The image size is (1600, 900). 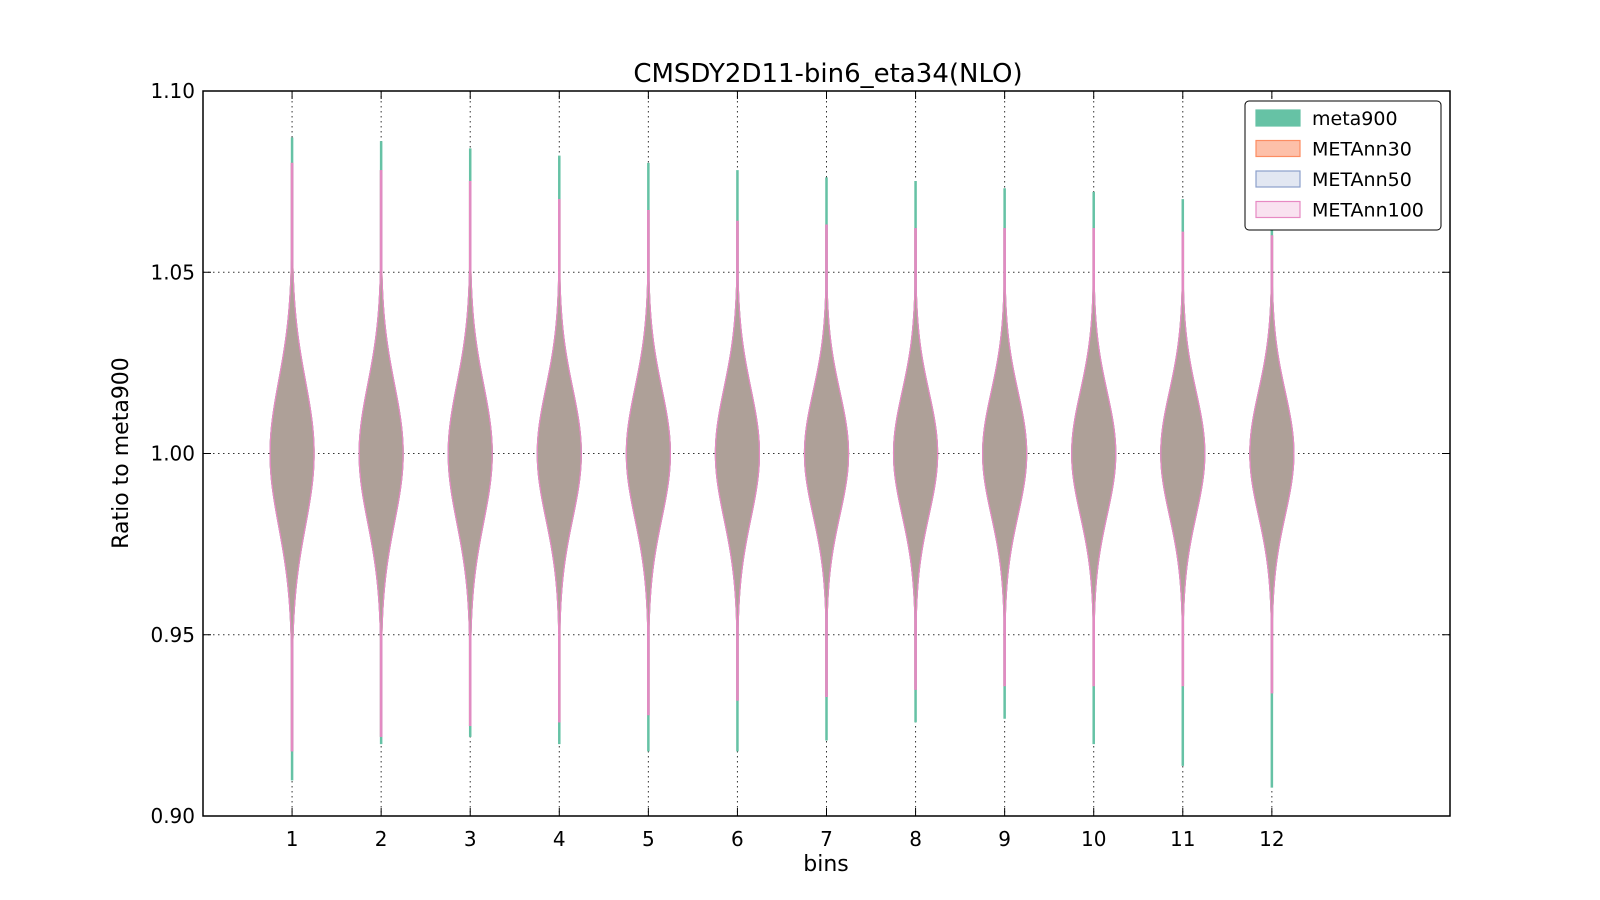 I want to click on legend: meta900 METAnn30 METAnn50 METAnn100, so click(x=1343, y=165).